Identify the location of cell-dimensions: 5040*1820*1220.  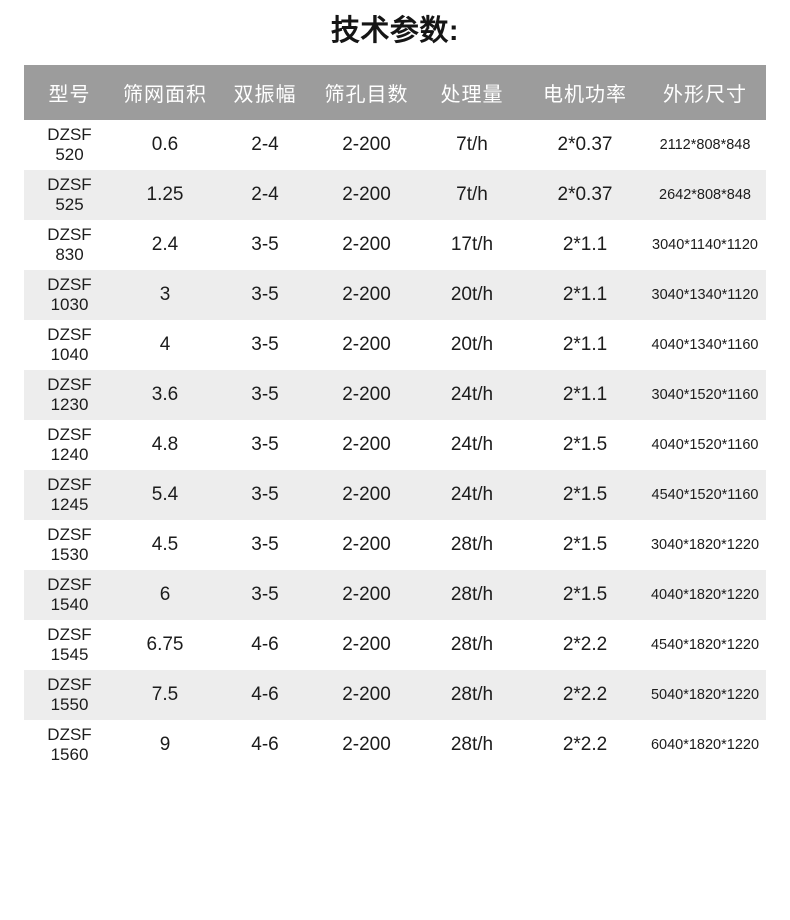
(705, 695).